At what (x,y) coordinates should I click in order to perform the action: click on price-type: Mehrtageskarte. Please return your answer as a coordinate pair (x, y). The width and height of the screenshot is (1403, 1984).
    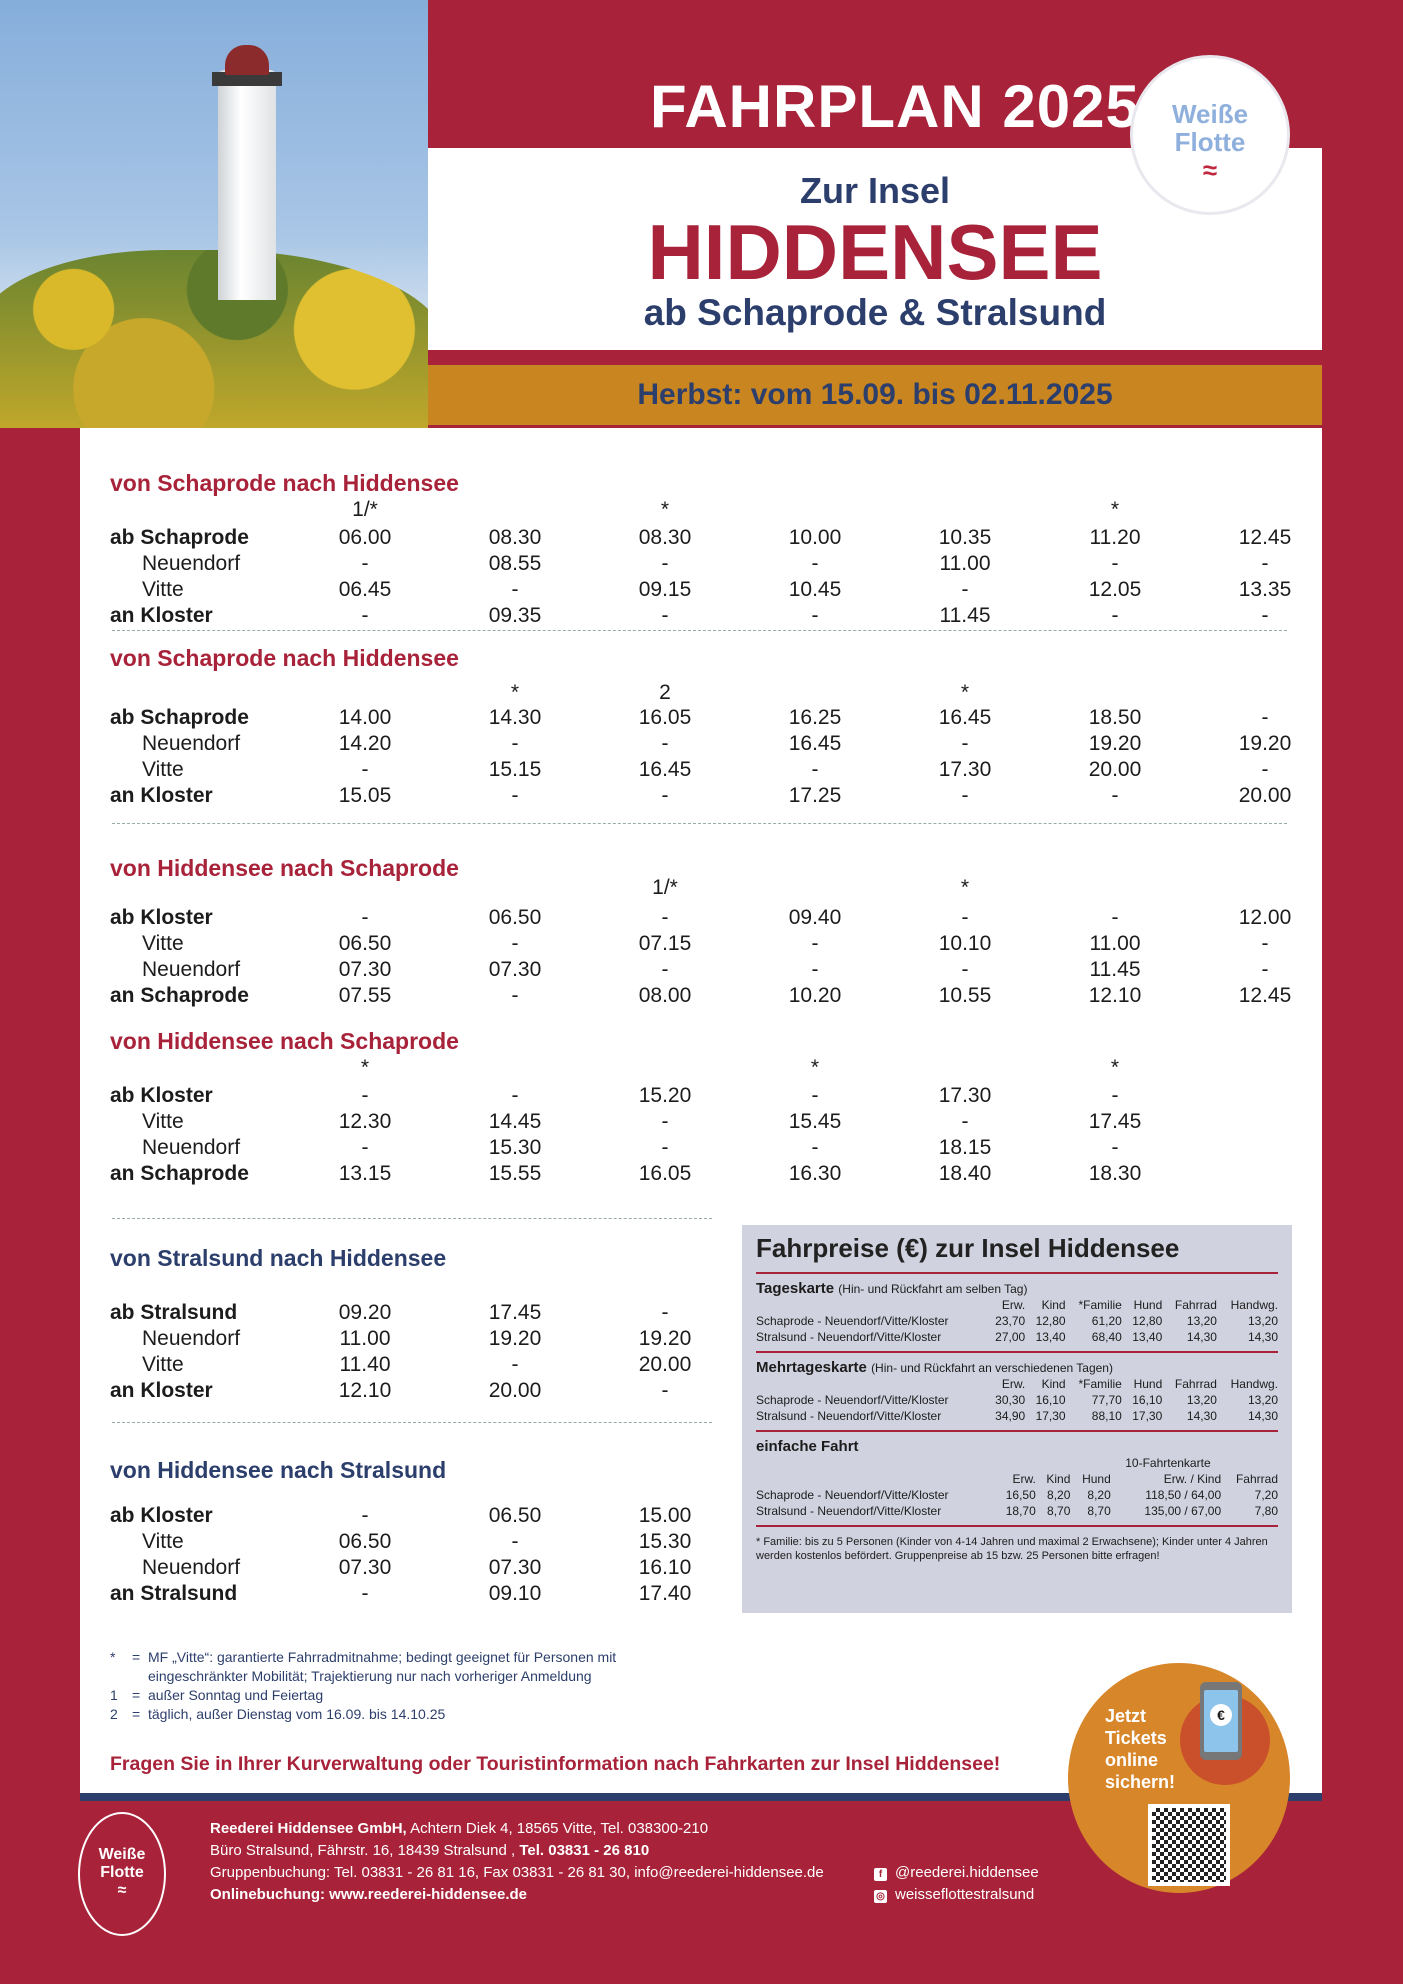
    Looking at the image, I should click on (811, 1367).